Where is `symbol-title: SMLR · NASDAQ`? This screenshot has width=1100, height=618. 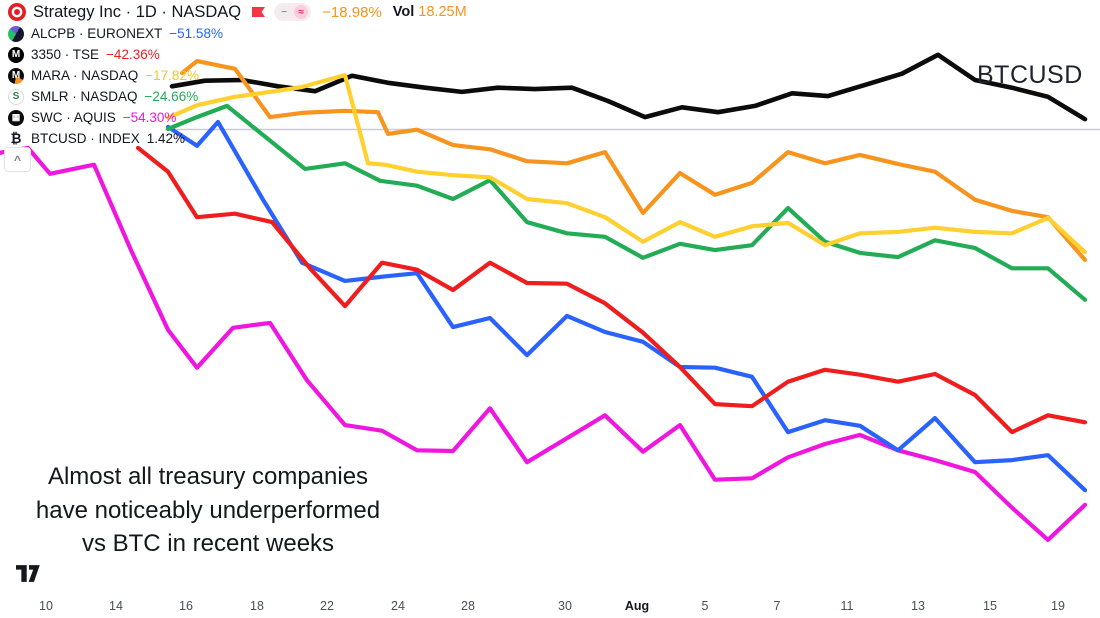
symbol-title: SMLR · NASDAQ is located at coordinates (84, 96).